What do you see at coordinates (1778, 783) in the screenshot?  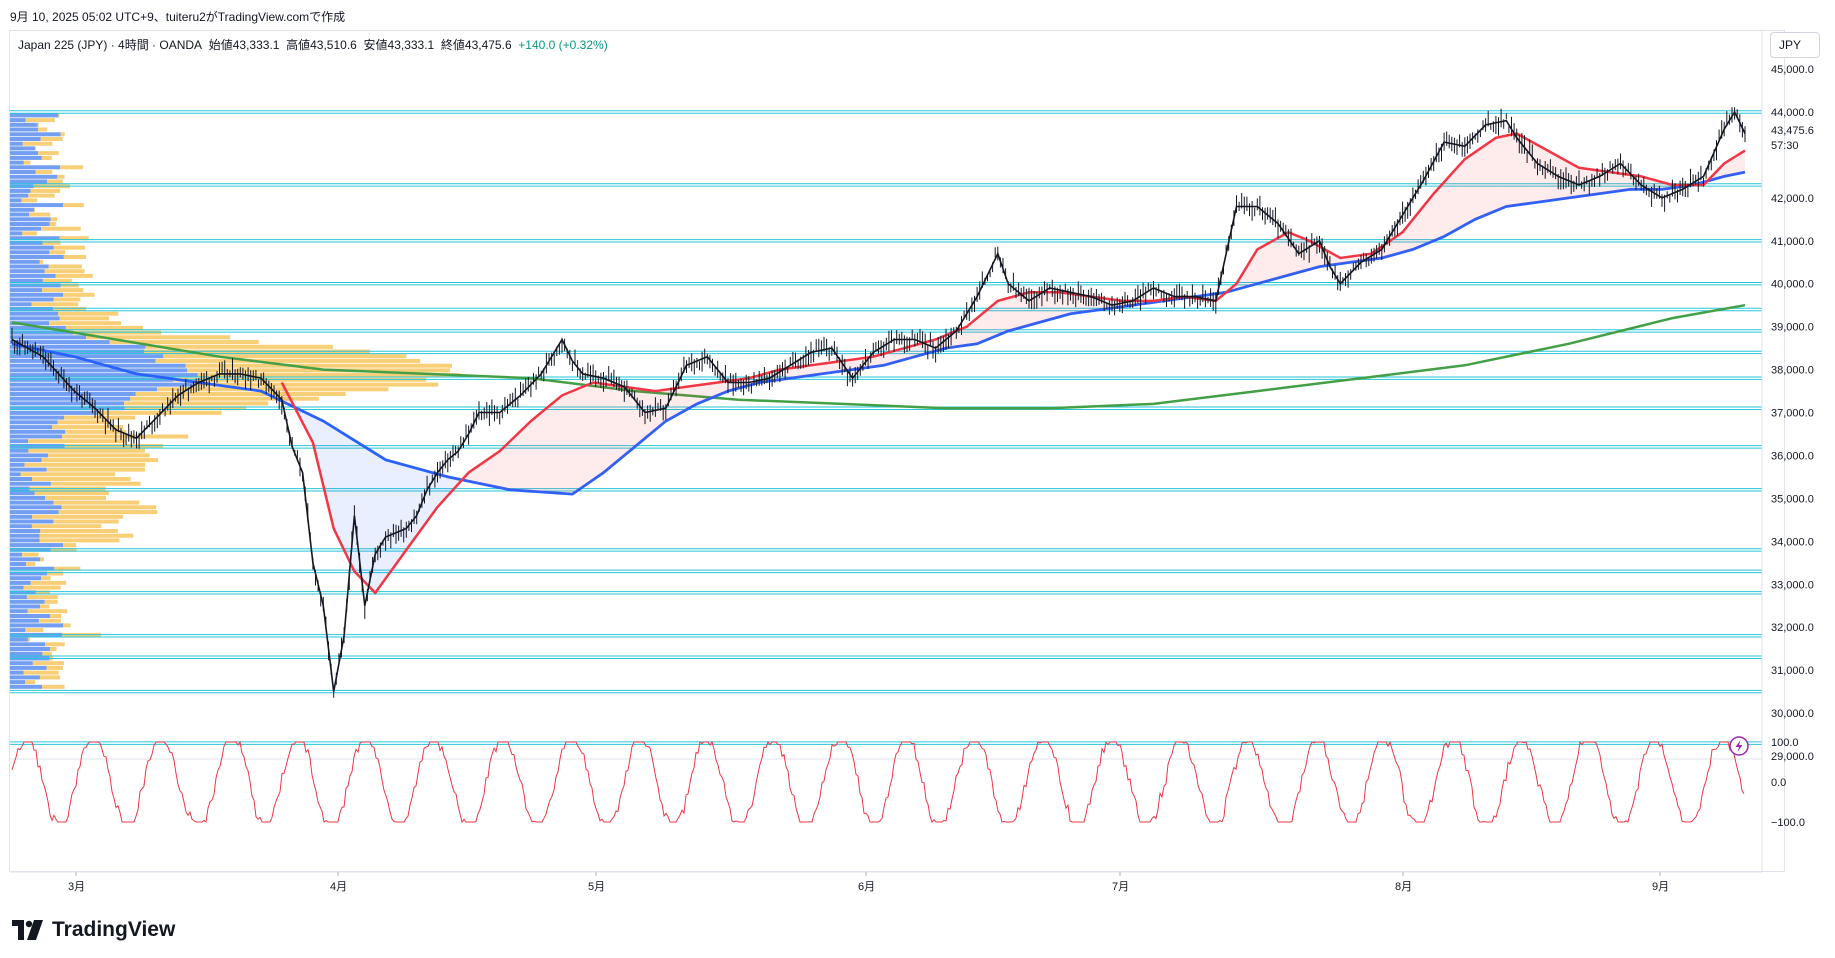 I see `oscillator-tick-label: 0.0` at bounding box center [1778, 783].